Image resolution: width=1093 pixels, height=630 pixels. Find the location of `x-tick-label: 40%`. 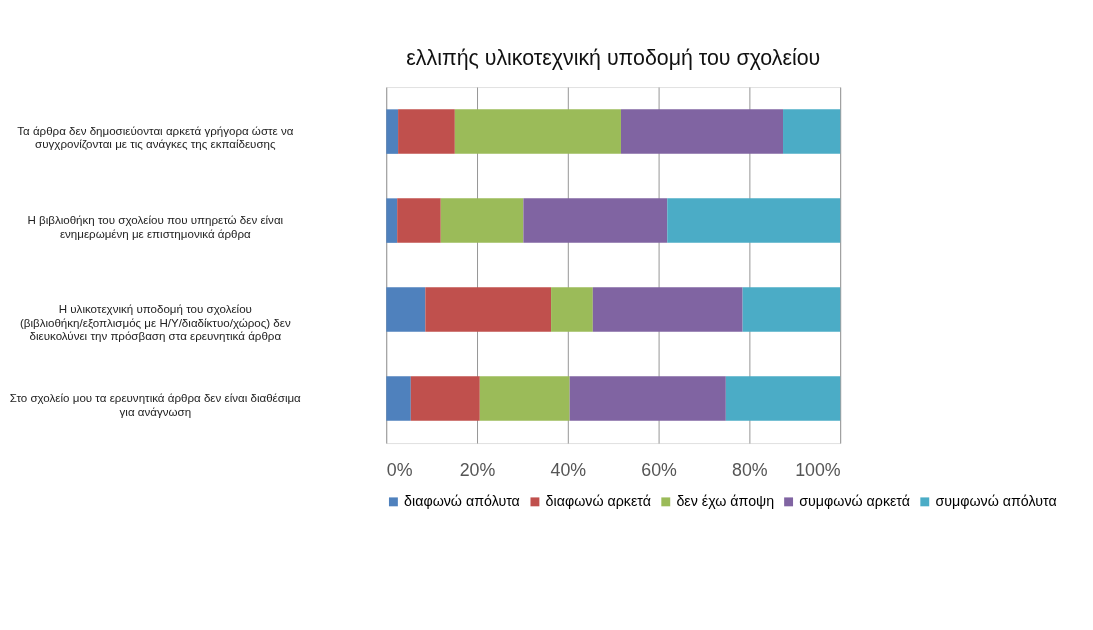

x-tick-label: 40% is located at coordinates (568, 469).